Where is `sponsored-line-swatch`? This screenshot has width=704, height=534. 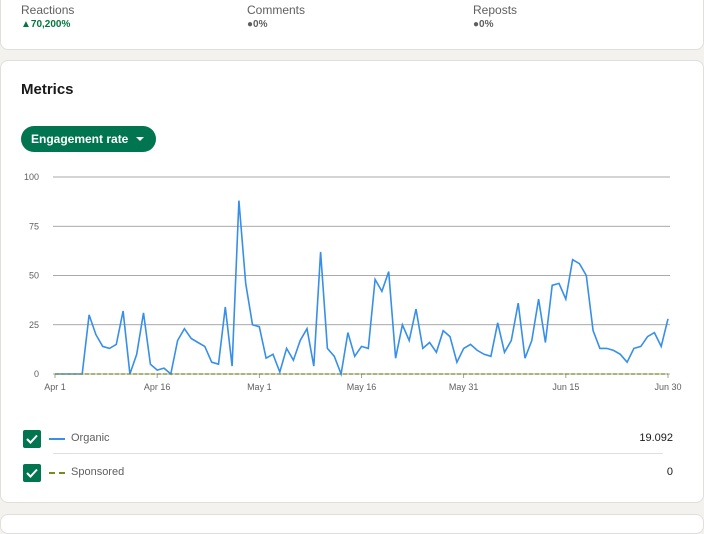
sponsored-line-swatch is located at coordinates (57, 473).